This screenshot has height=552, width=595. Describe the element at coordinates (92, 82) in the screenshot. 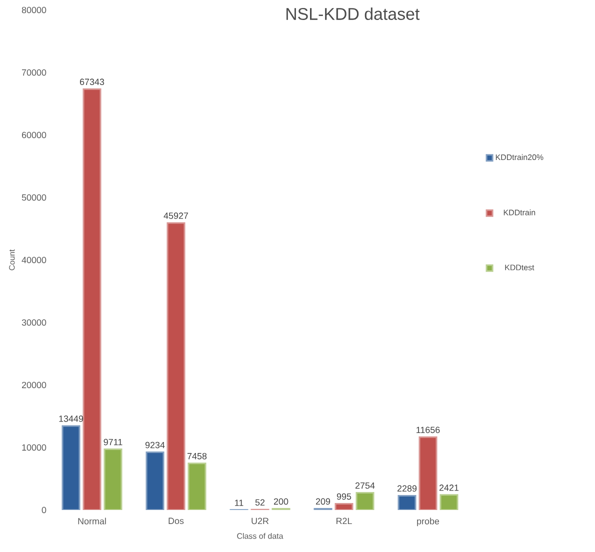

I see `data-label: 67343` at that location.